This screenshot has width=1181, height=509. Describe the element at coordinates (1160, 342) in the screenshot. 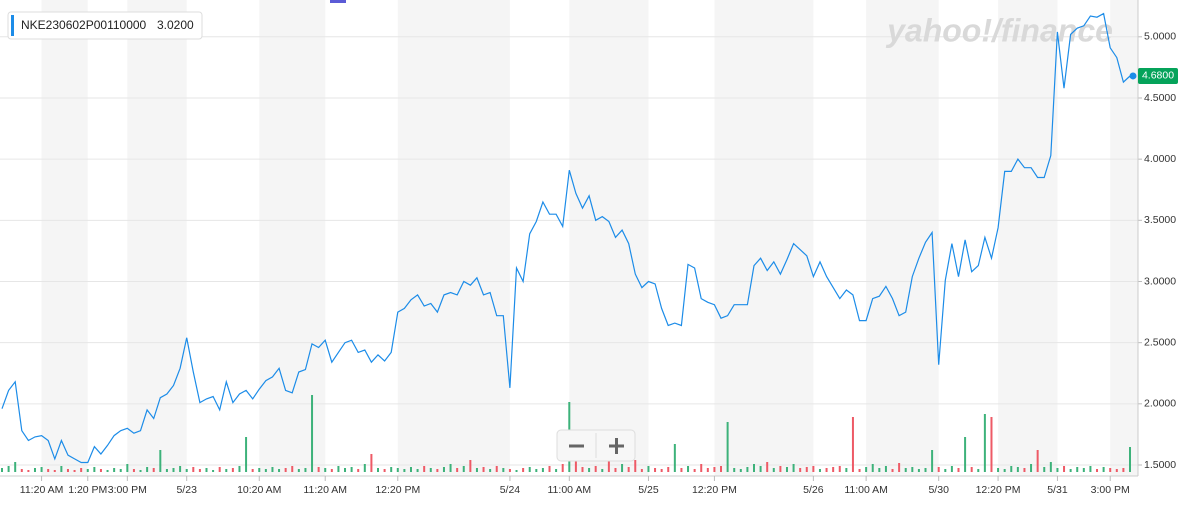

I see `y-tick-label: 2.5000` at that location.